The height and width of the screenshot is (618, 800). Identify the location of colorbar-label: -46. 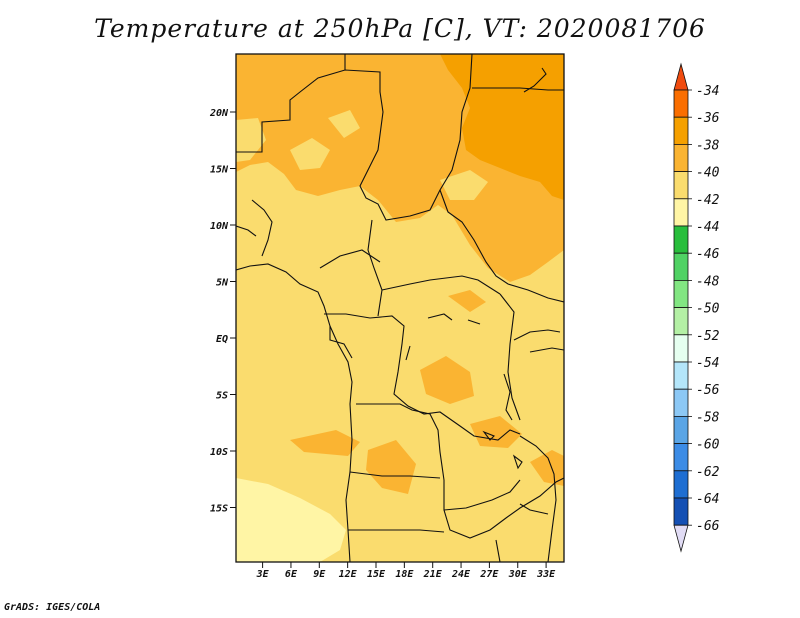
(708, 254).